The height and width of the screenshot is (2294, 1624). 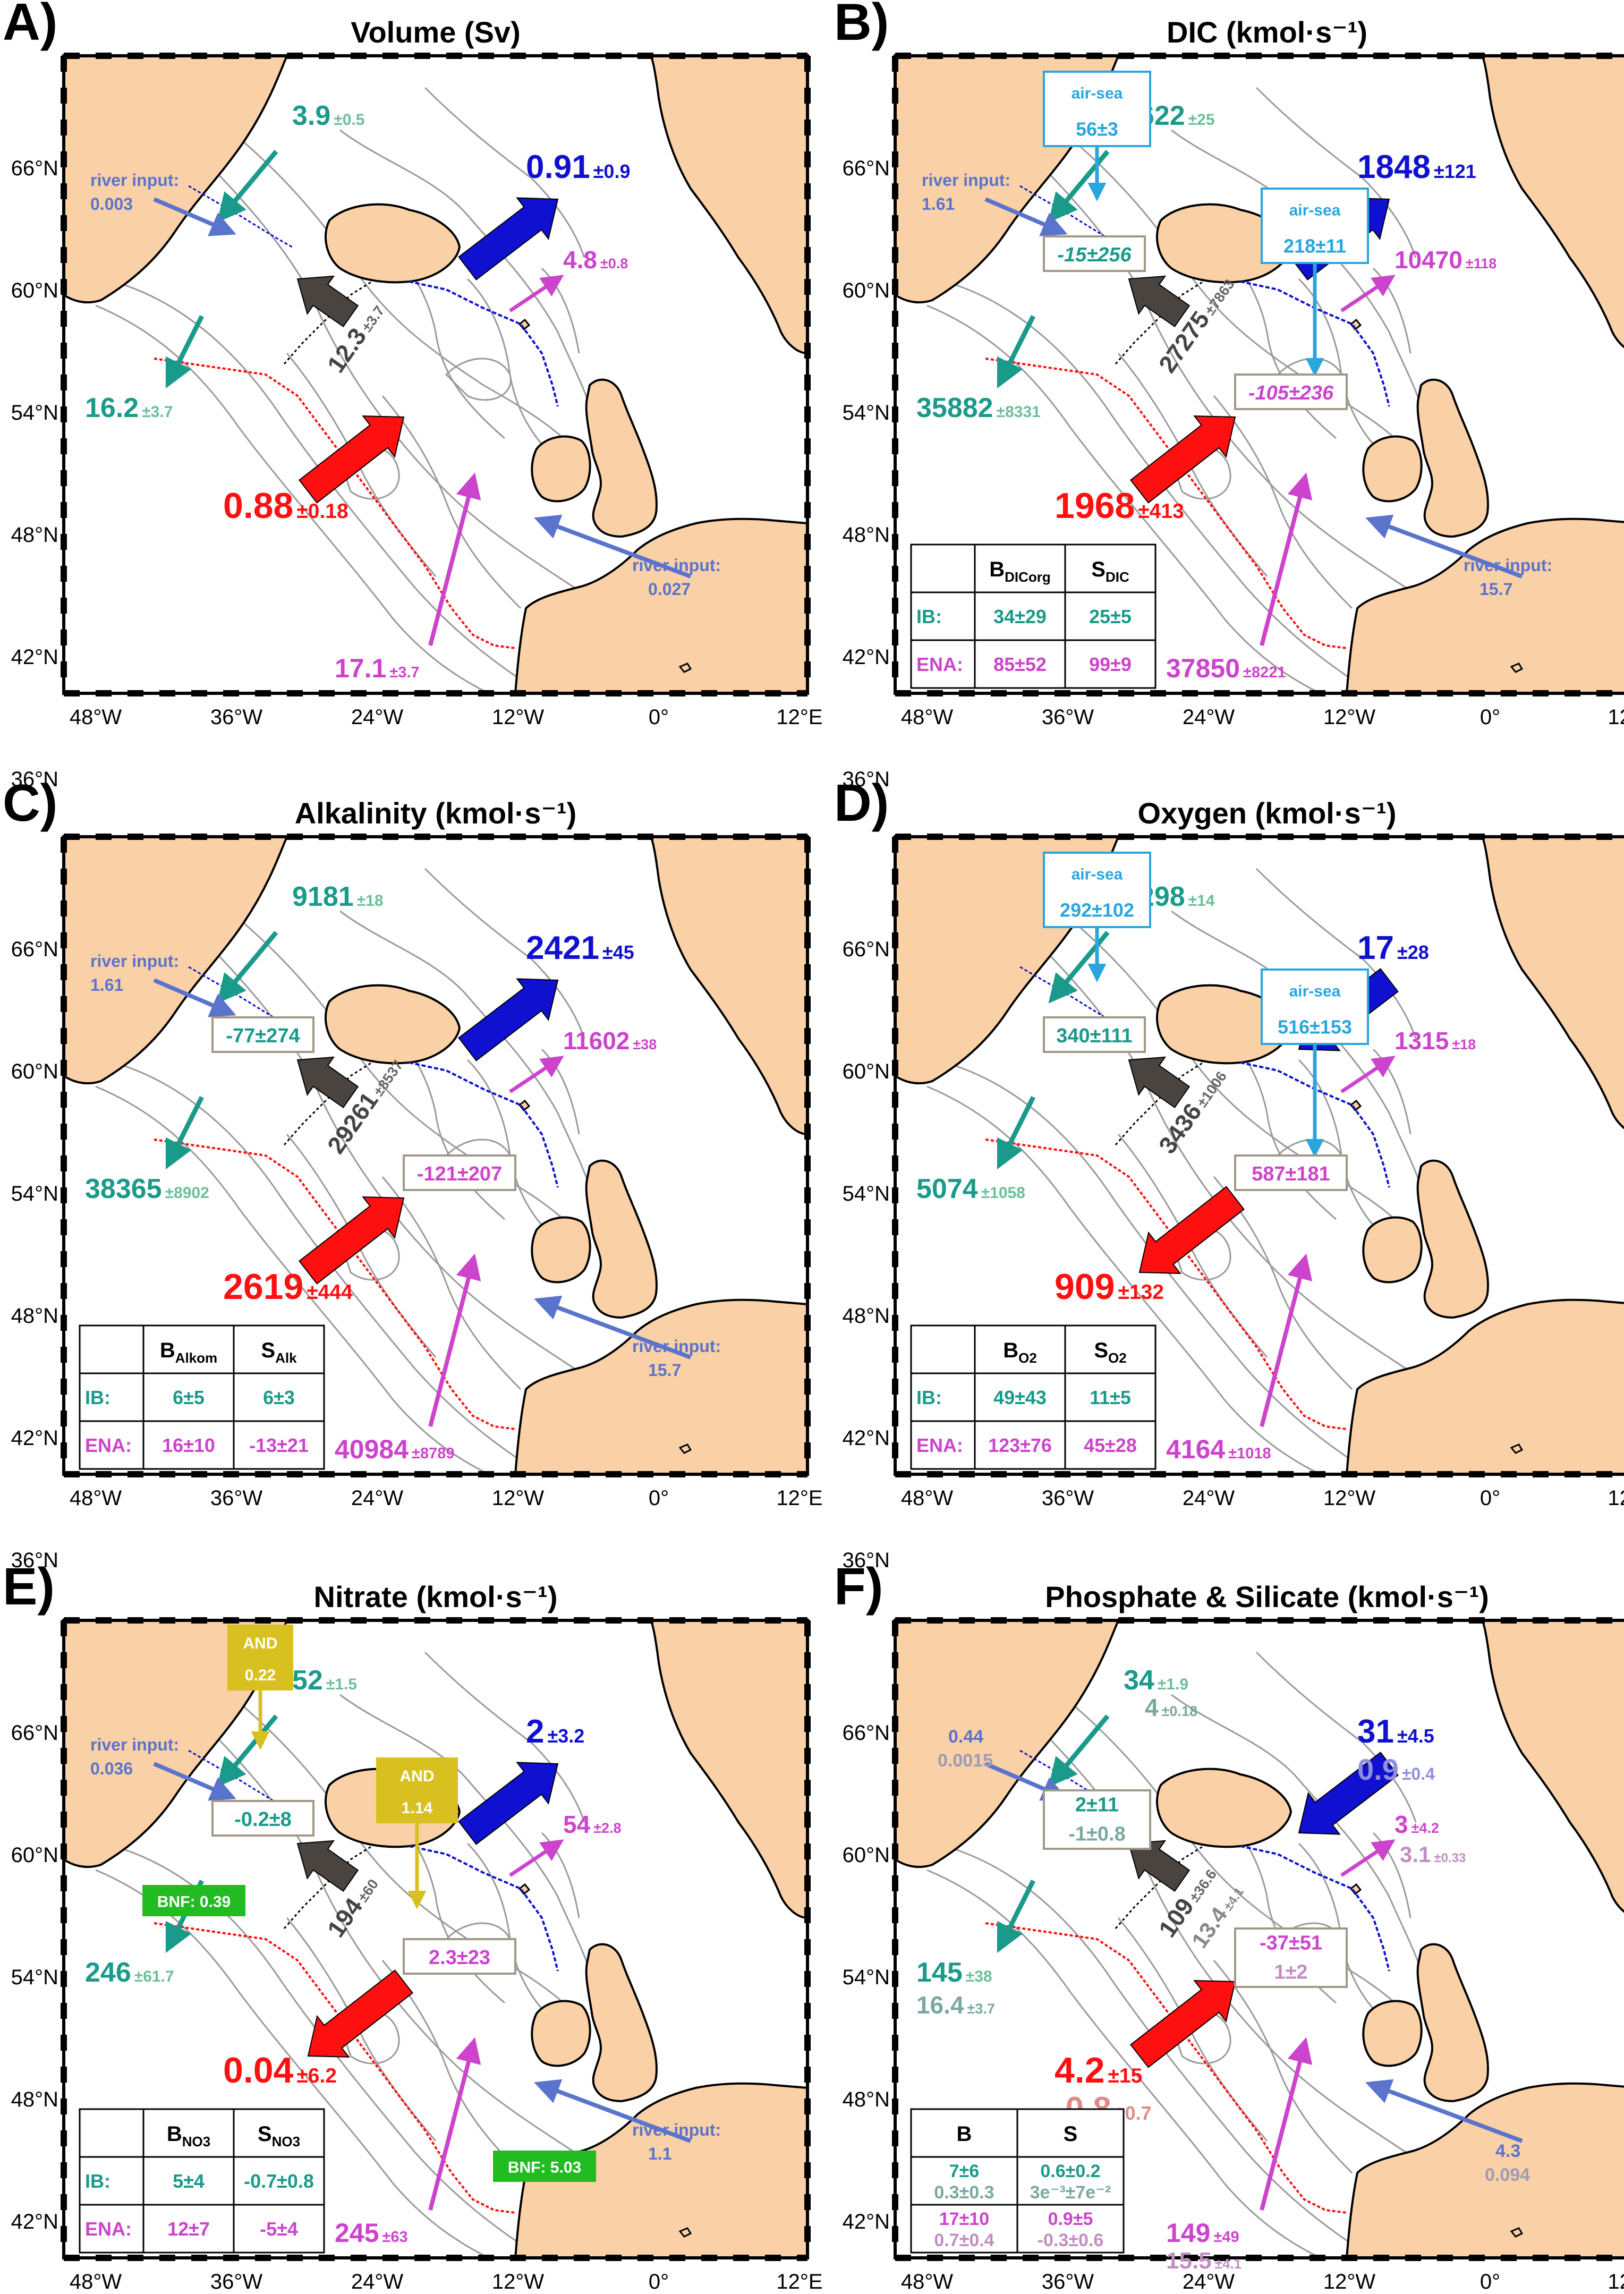 I want to click on ib-inflow-value-text: 9181 ±18, so click(x=338, y=896).